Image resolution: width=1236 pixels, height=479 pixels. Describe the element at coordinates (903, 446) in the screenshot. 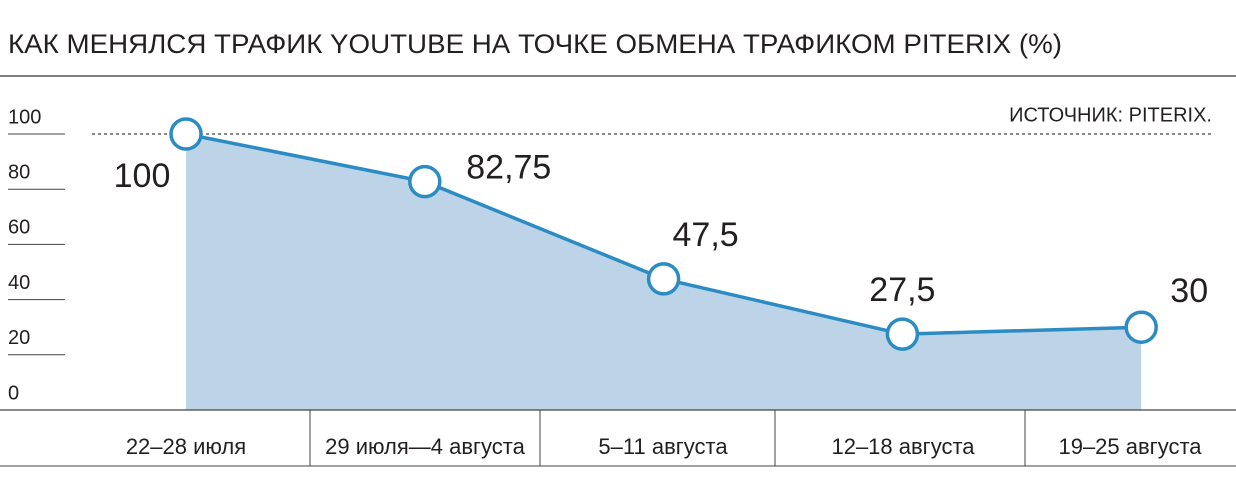

I see `x-tick-label: 12–18 августа` at that location.